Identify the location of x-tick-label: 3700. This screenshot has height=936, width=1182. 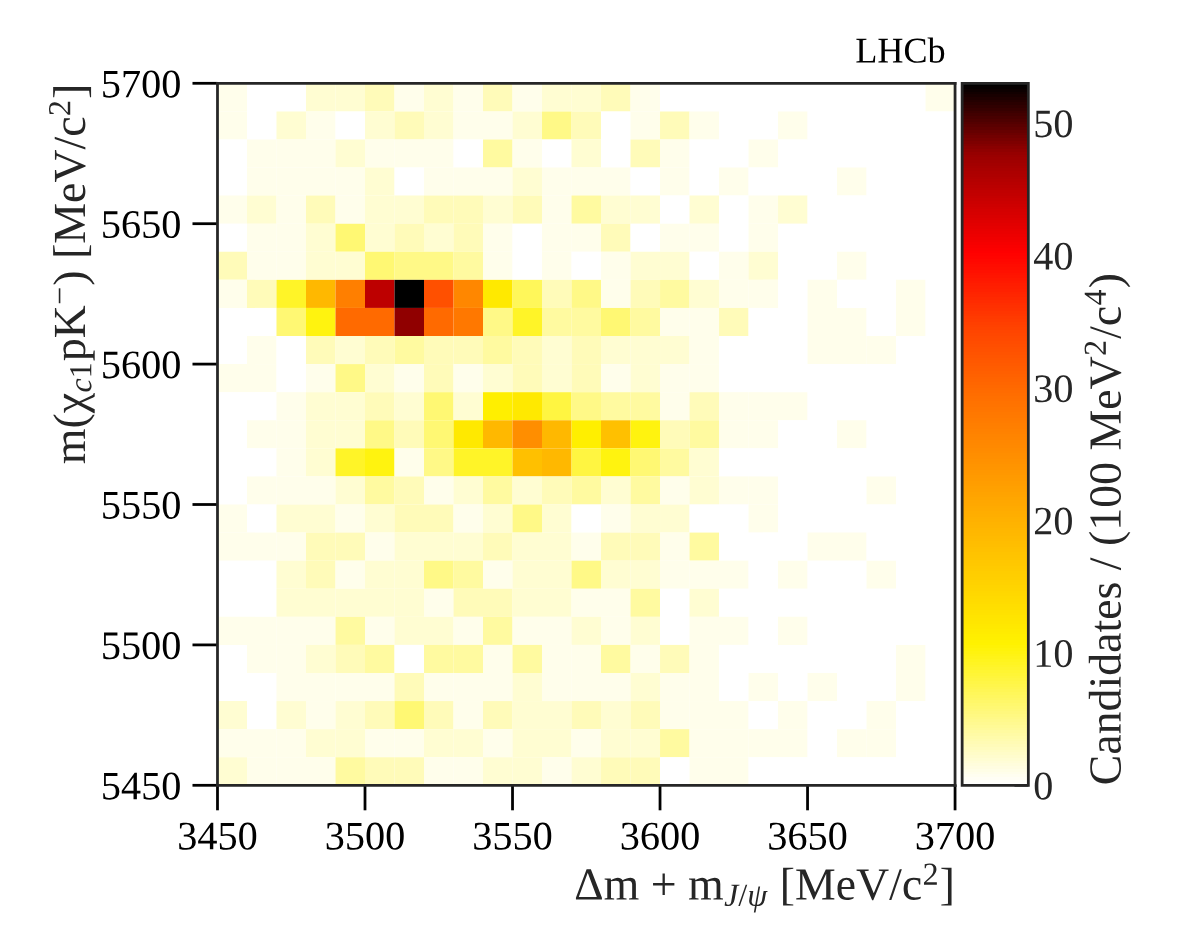
(955, 836).